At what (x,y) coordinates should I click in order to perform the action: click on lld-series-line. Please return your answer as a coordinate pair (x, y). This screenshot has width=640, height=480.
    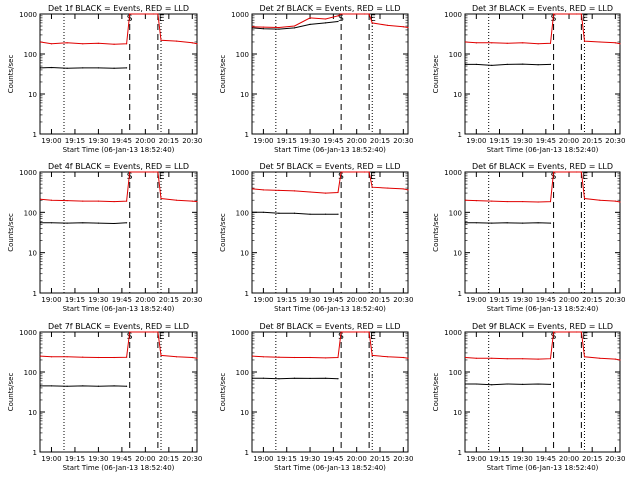
    Looking at the image, I should click on (543, 29).